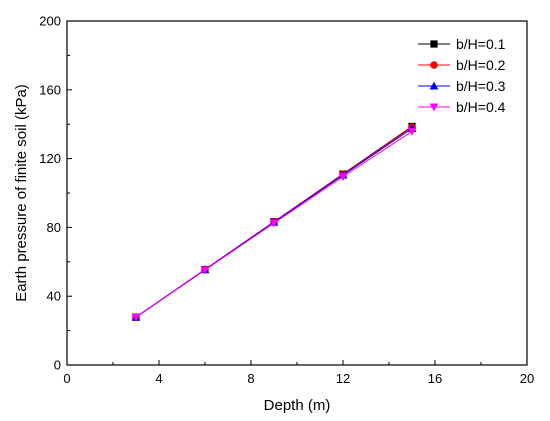 This screenshot has height=421, width=550. Describe the element at coordinates (435, 378) in the screenshot. I see `x-tick-label: 16` at that location.